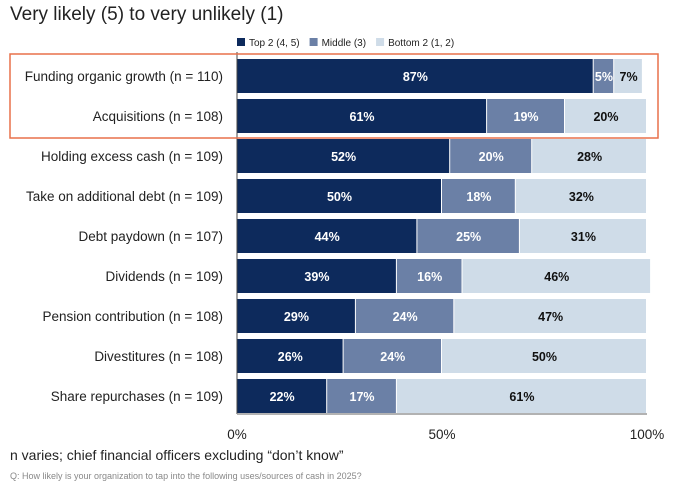 Image resolution: width=692 pixels, height=485 pixels. Describe the element at coordinates (137, 396) in the screenshot. I see `category-label: Share repurchases (n = 109)` at that location.